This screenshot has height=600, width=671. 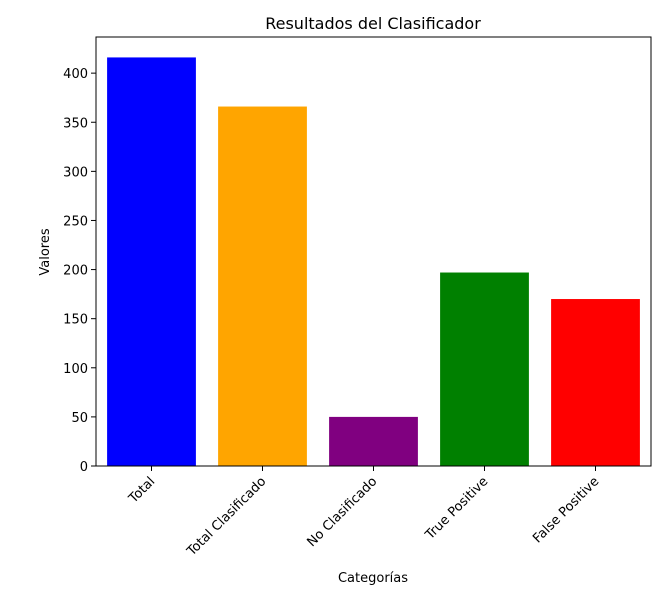 What do you see at coordinates (79, 418) in the screenshot?
I see `y-tick-label-50: 50` at bounding box center [79, 418].